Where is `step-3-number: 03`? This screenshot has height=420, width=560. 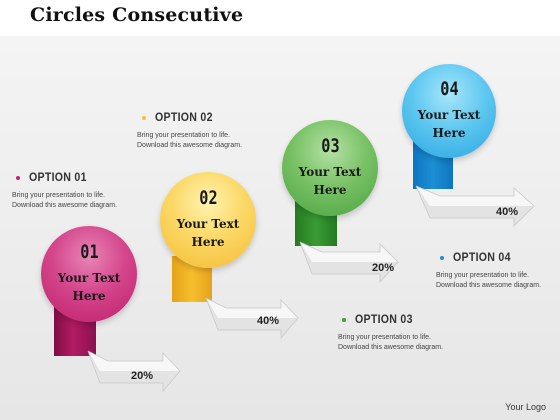
step-3-number: 03 is located at coordinates (330, 146).